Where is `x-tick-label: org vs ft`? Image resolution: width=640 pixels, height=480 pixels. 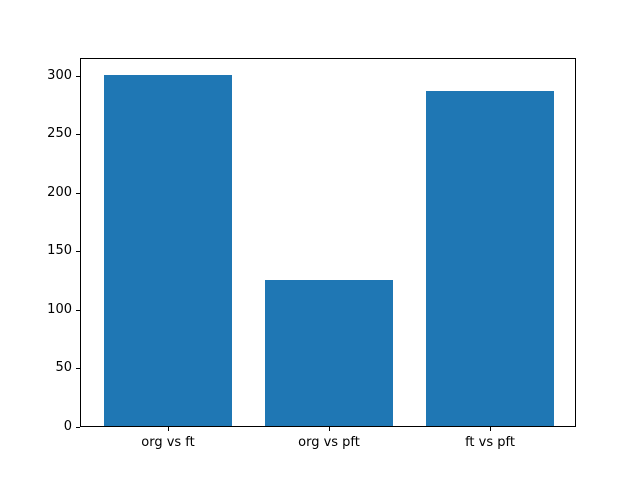 x-tick-label: org vs ft is located at coordinates (168, 442).